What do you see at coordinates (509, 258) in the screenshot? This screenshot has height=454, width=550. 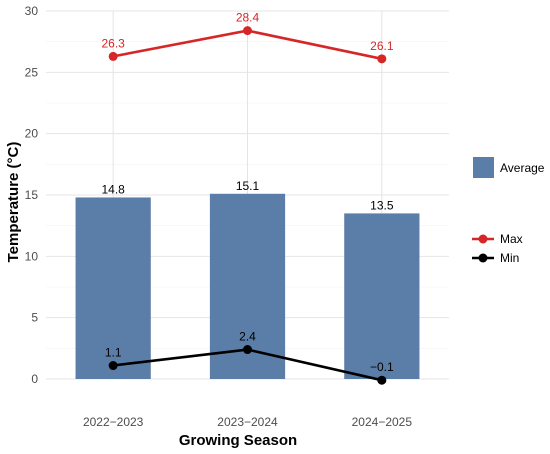 I see `legend-label: Min` at bounding box center [509, 258].